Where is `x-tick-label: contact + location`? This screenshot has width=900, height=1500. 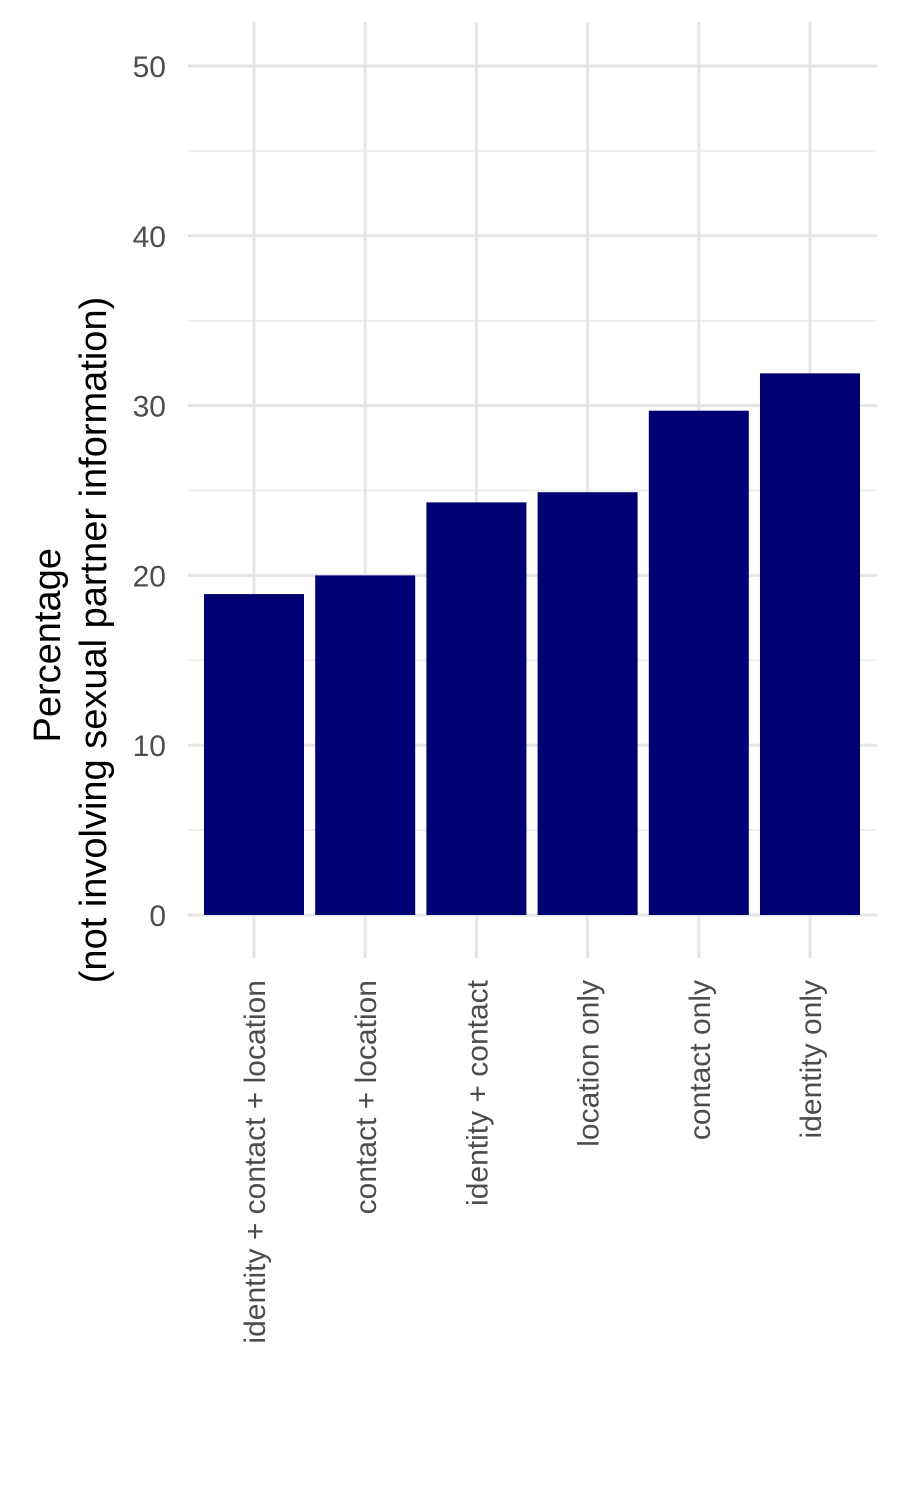
x-tick-label: contact + location is located at coordinates (366, 1097).